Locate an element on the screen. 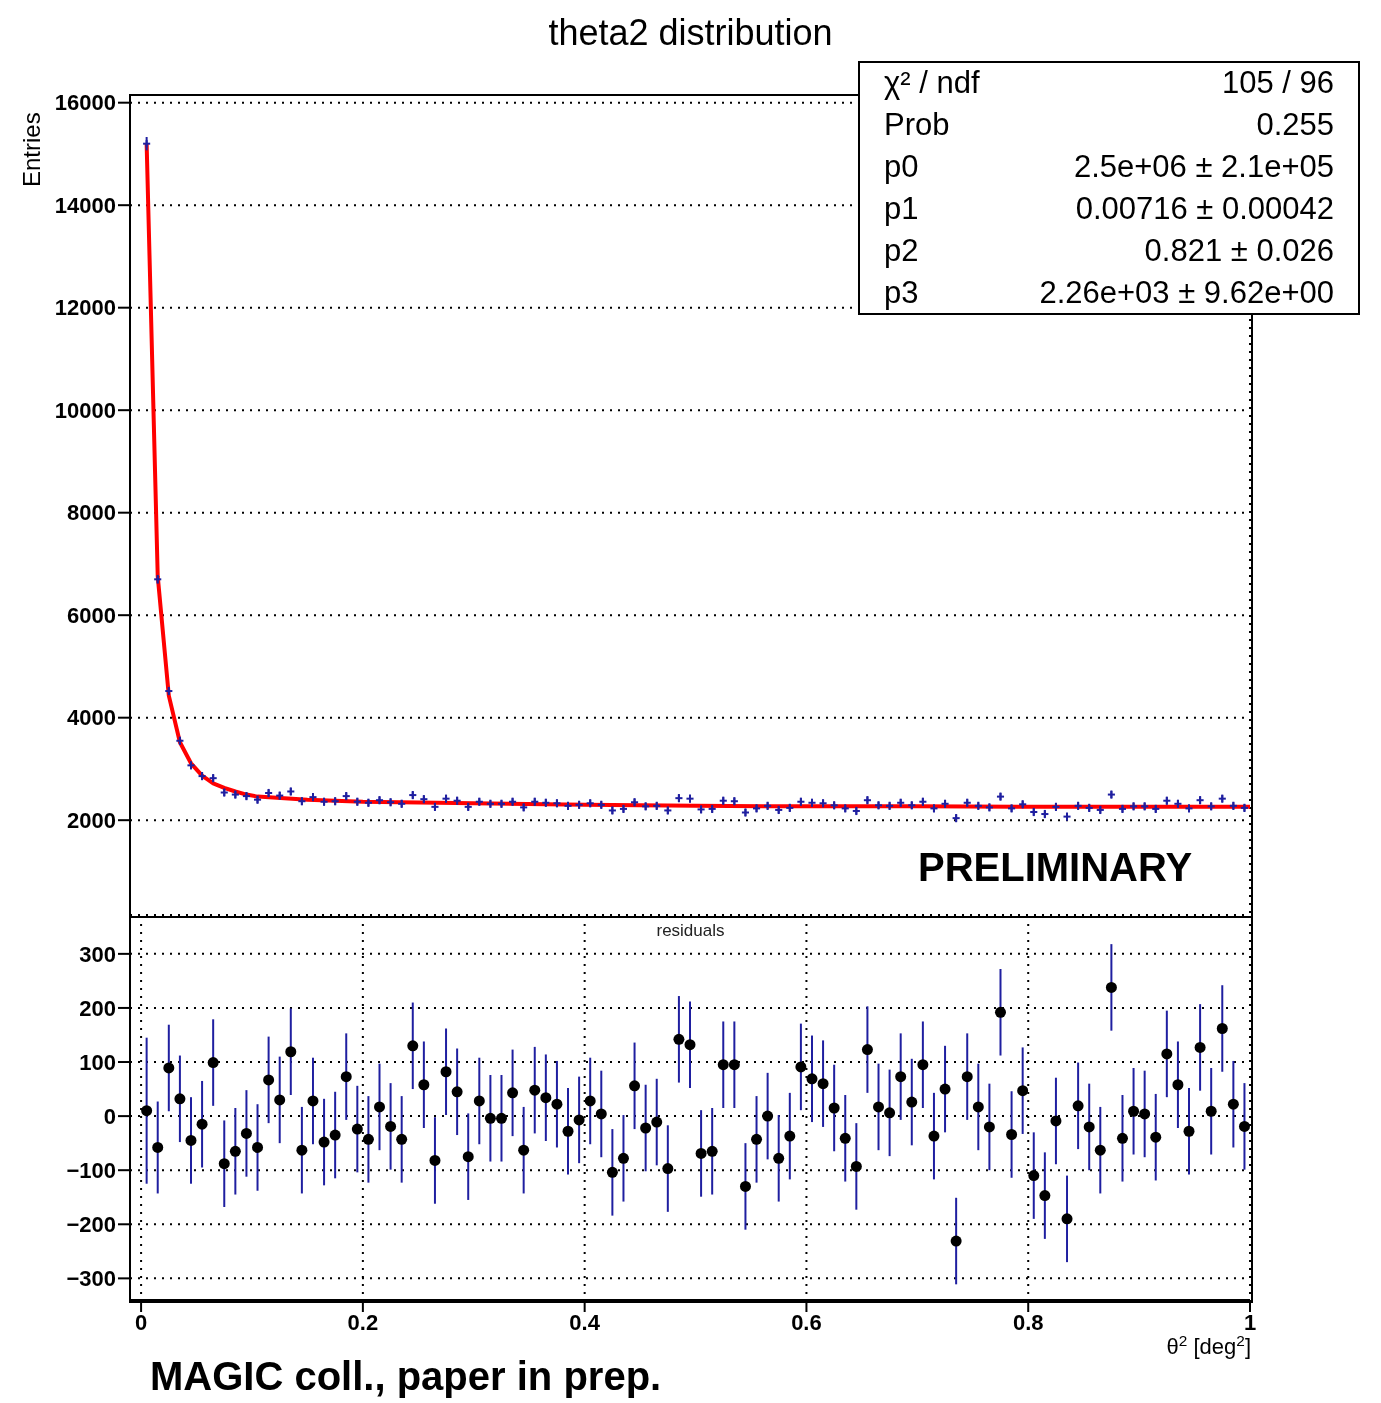 This screenshot has width=1381, height=1403. y-tick-label: 10000 is located at coordinates (85, 410).